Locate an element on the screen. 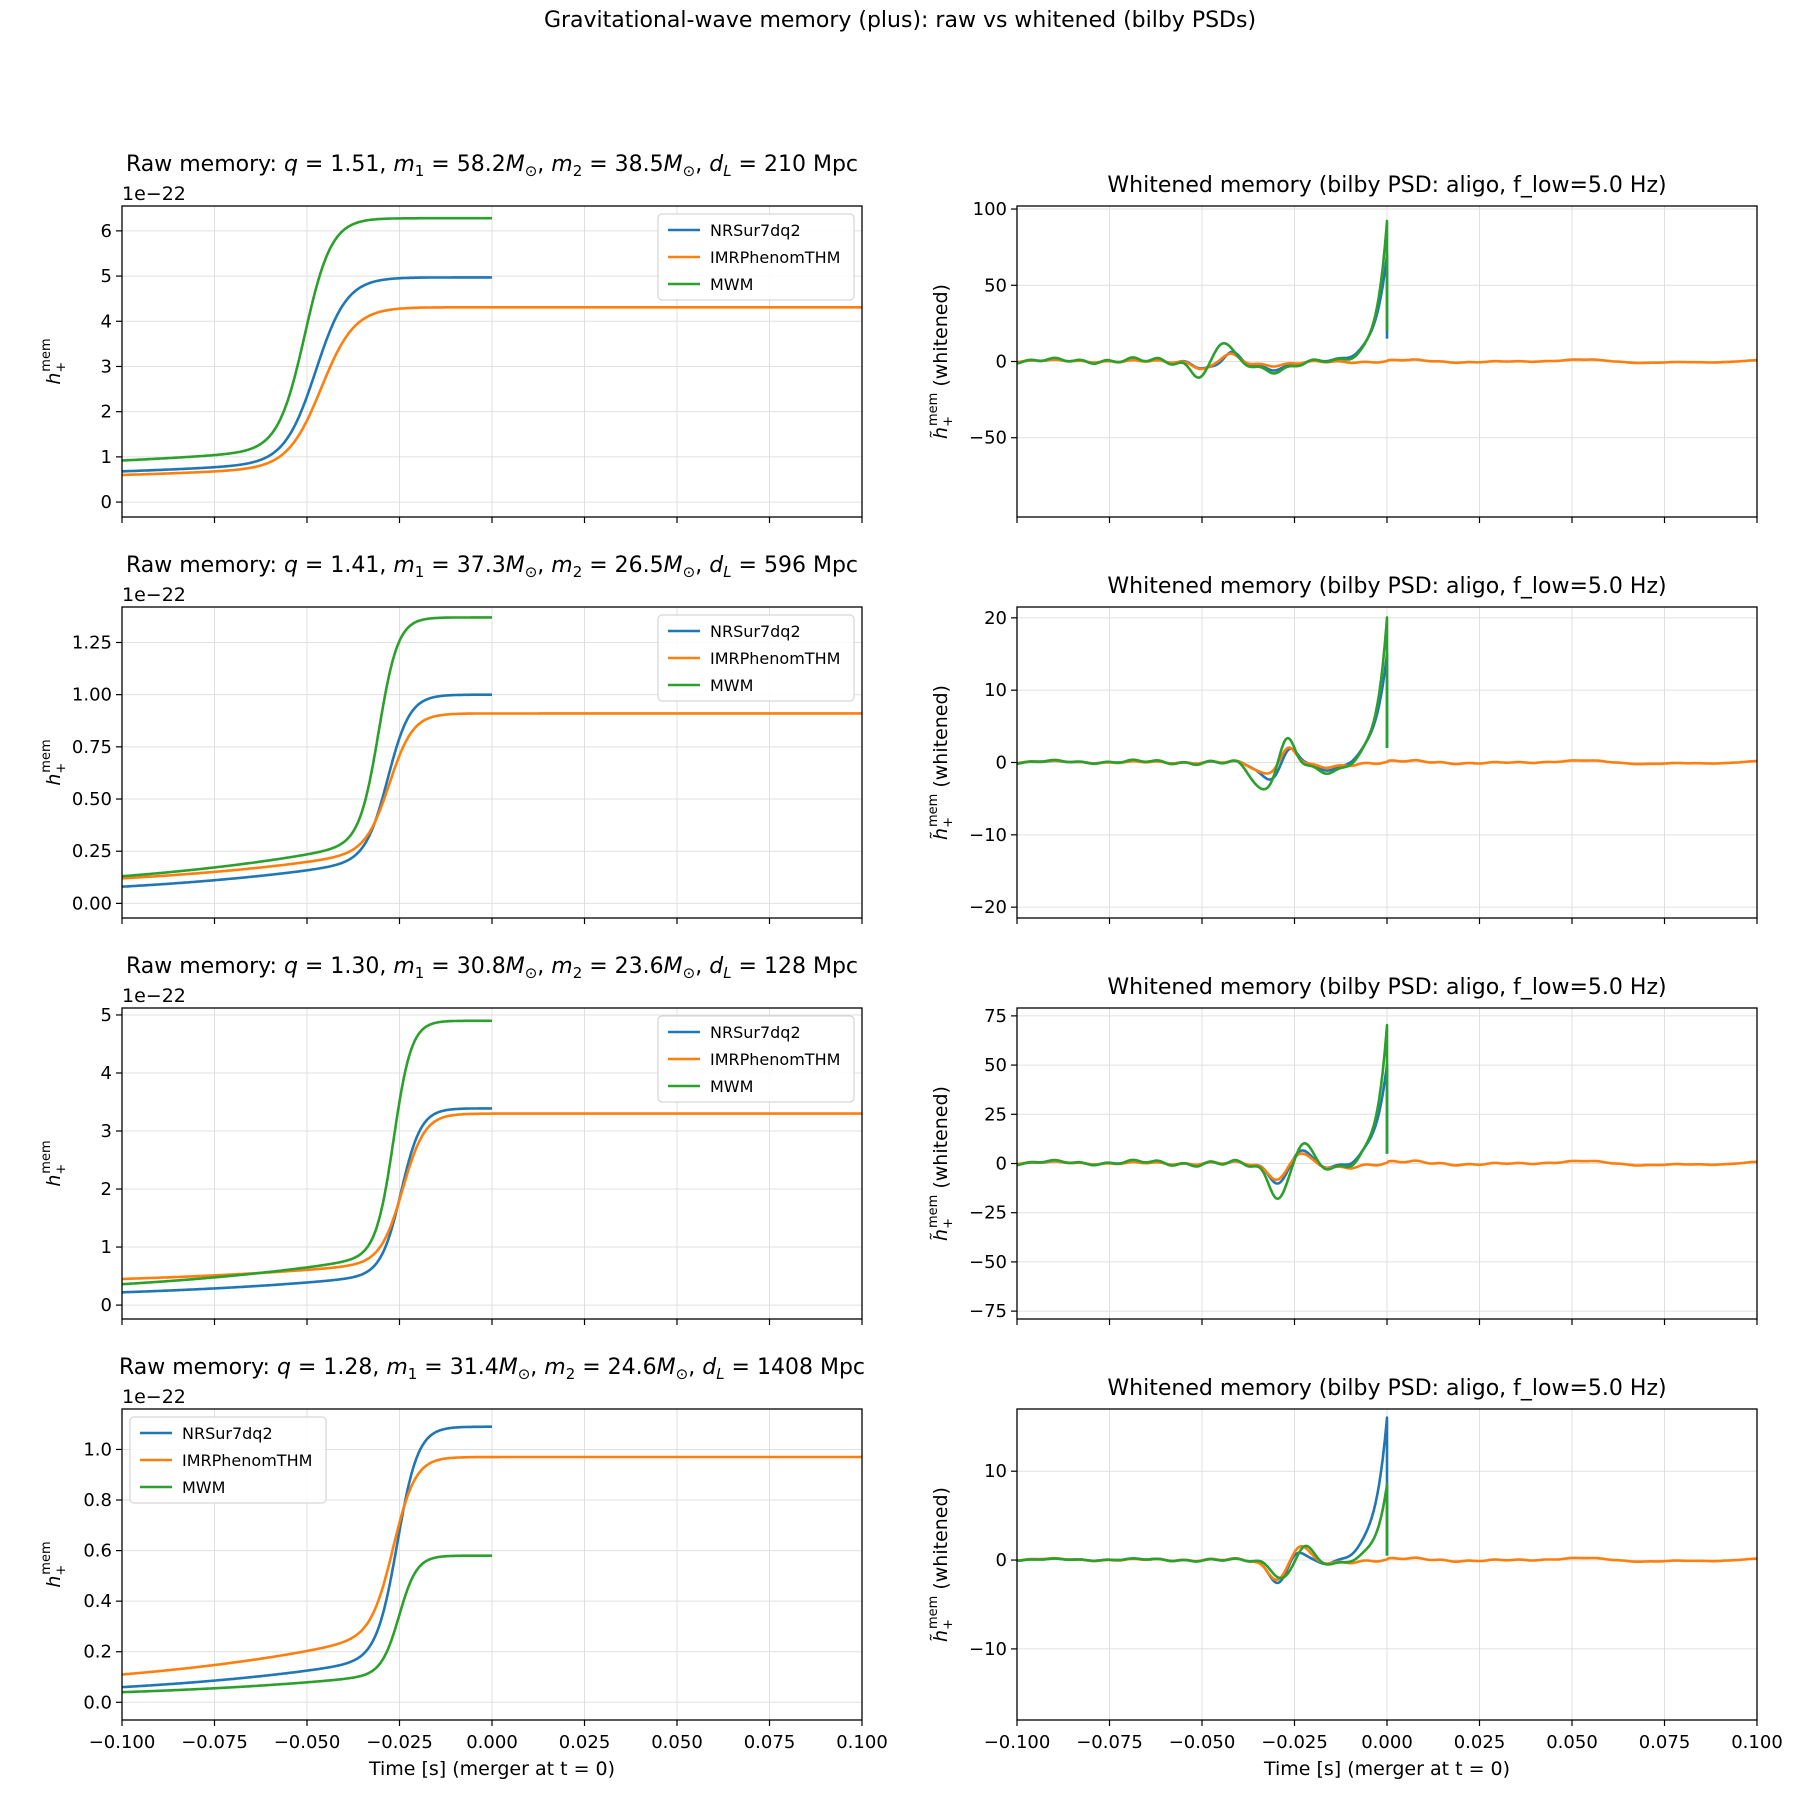 The image size is (1800, 1800). y-tick-label: 0.50 is located at coordinates (92, 799).